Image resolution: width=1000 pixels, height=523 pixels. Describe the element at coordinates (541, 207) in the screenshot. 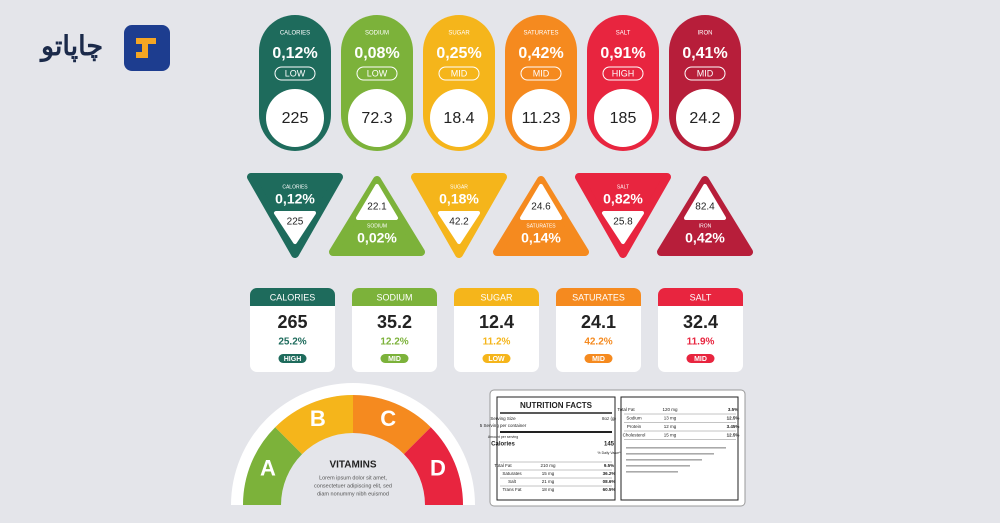

I see `triangle-value: 24.6` at that location.